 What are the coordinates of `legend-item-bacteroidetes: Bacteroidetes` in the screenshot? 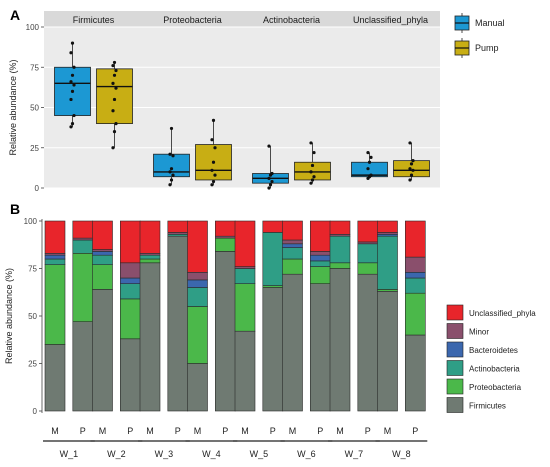 It's located at (482, 349).